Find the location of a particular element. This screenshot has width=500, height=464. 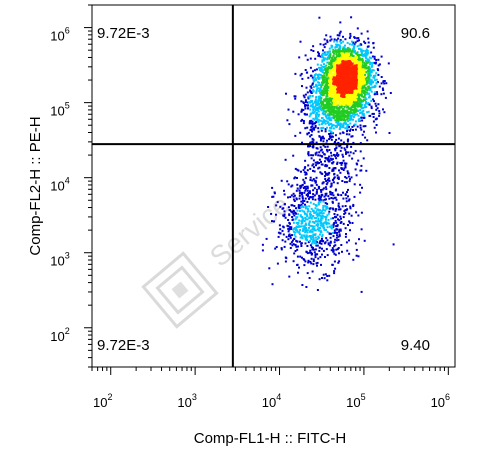

quadrant-label-top-left: 9.72E-3 is located at coordinates (123, 33).